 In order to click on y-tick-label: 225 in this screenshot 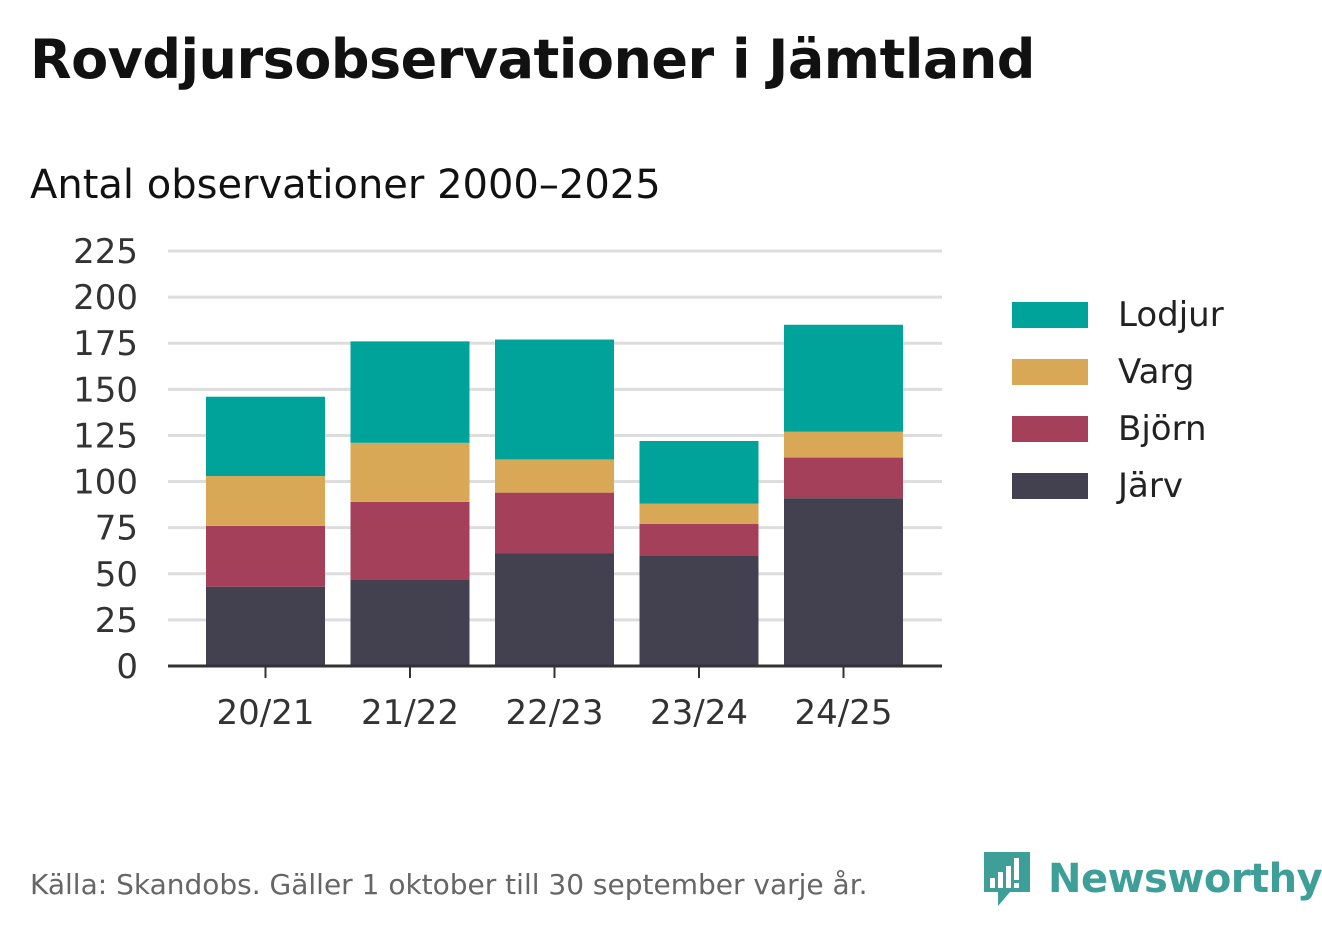, I will do `click(105, 252)`.